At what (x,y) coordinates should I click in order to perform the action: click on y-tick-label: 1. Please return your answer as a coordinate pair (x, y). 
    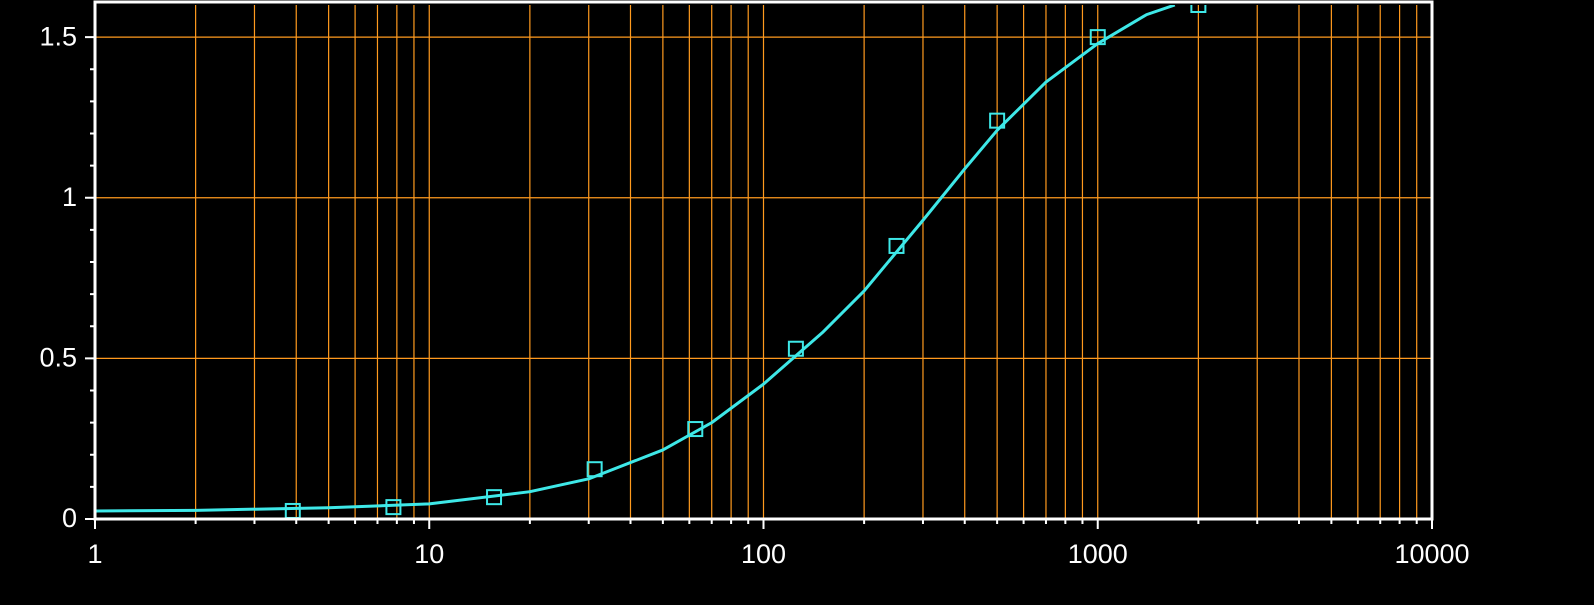
    Looking at the image, I should click on (69, 197).